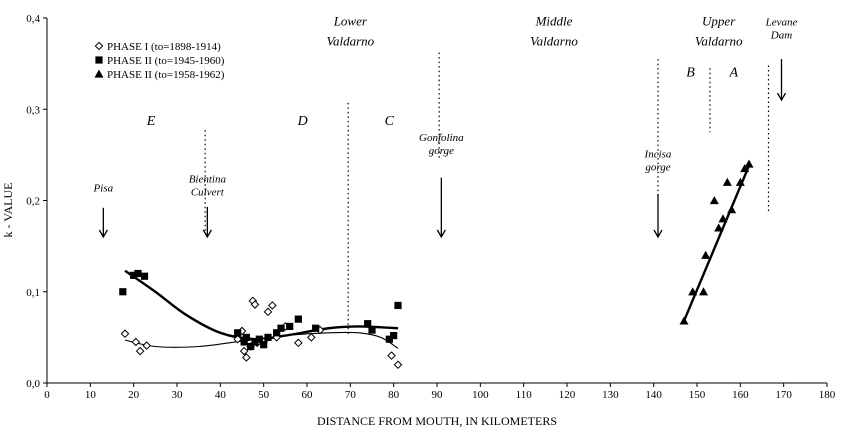 The height and width of the screenshot is (428, 842). What do you see at coordinates (33, 202) in the screenshot?
I see `y-tick-label: 0,2` at bounding box center [33, 202].